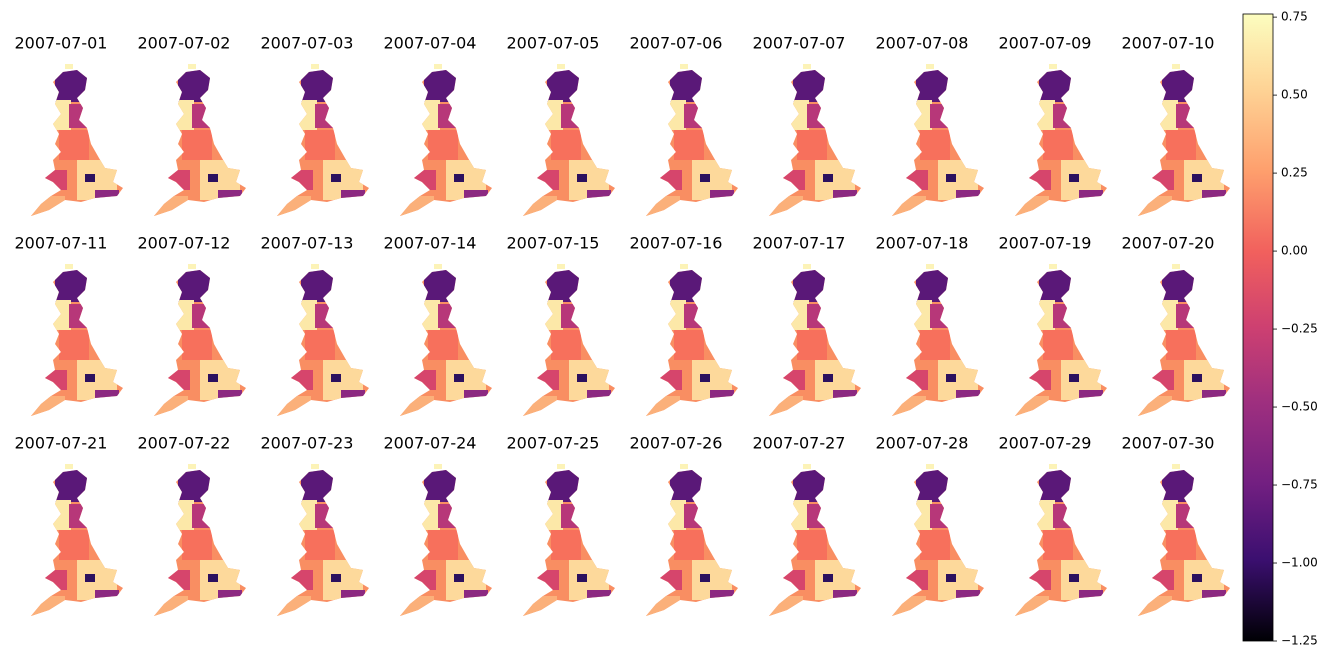 The height and width of the screenshot is (647, 1331). I want to click on panel-title: 2007-07-18, so click(922, 243).